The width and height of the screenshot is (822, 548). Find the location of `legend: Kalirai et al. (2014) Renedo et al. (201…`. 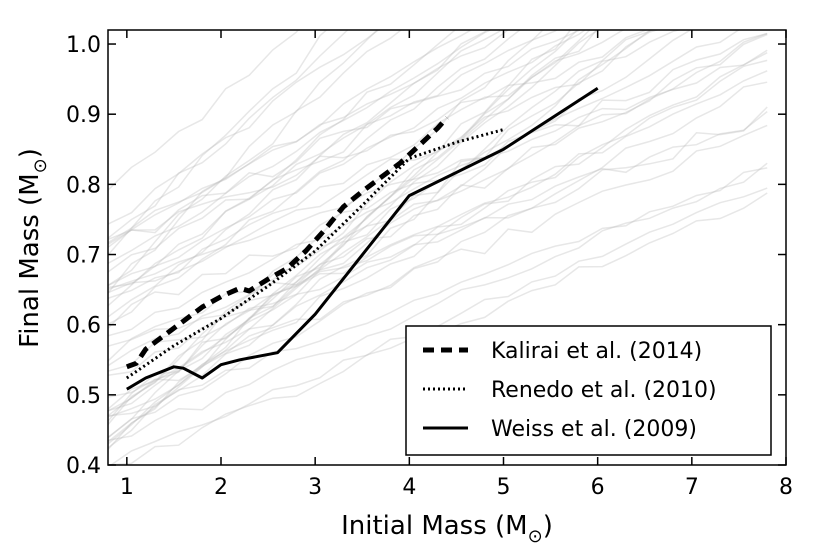

legend: Kalirai et al. (2014) Renedo et al. (201… is located at coordinates (588, 390).